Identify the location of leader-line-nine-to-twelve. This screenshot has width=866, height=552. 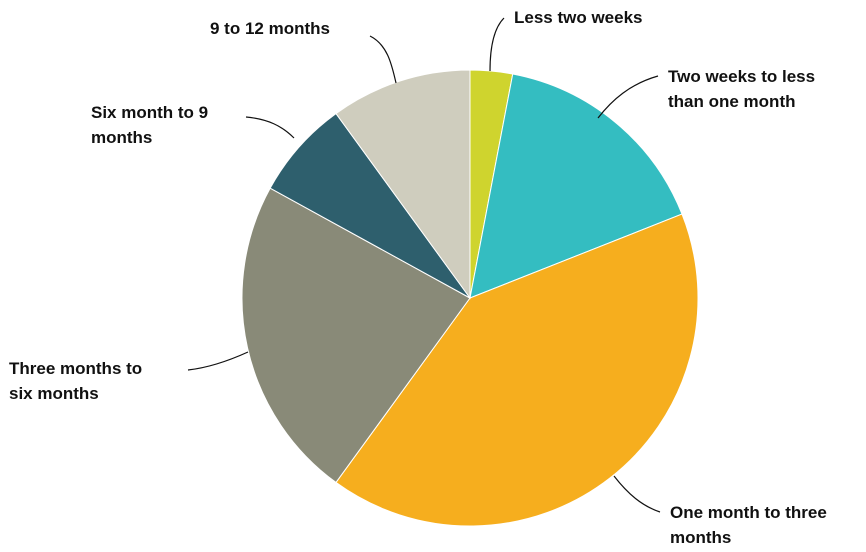
(383, 59).